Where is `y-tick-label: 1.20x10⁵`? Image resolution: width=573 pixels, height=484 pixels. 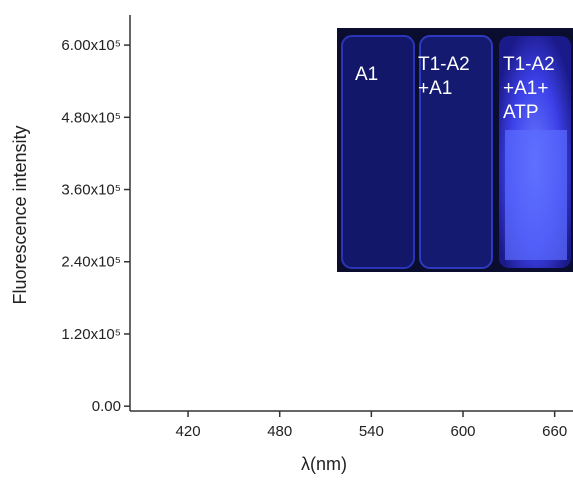 y-tick-label: 1.20x10⁵ is located at coordinates (91, 334).